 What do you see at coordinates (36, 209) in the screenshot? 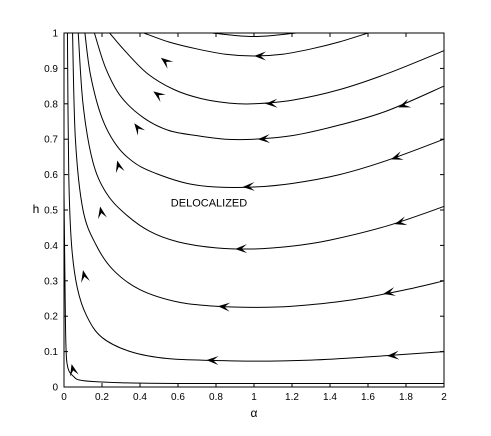
I see `y-axis-label: h` at bounding box center [36, 209].